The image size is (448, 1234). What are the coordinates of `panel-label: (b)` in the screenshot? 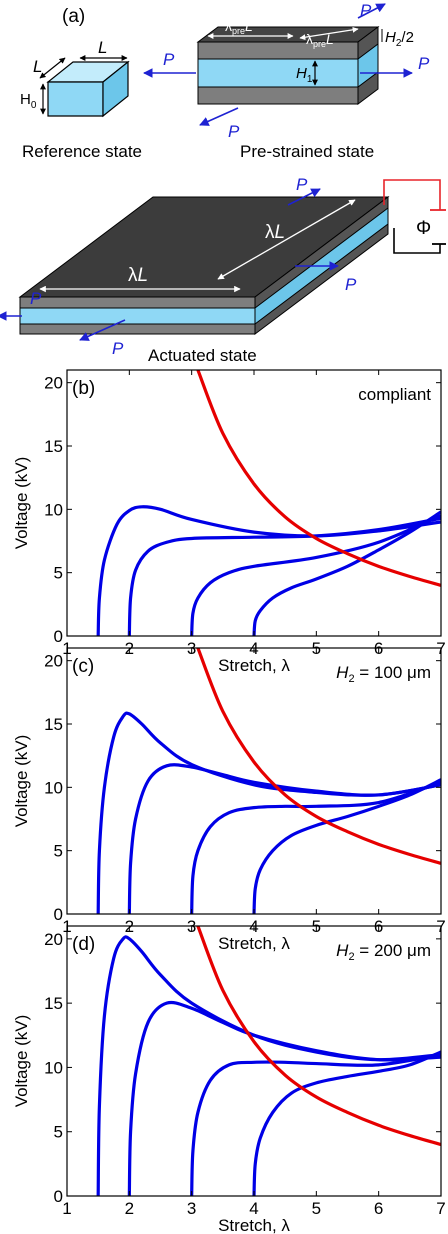 It's located at (83, 388).